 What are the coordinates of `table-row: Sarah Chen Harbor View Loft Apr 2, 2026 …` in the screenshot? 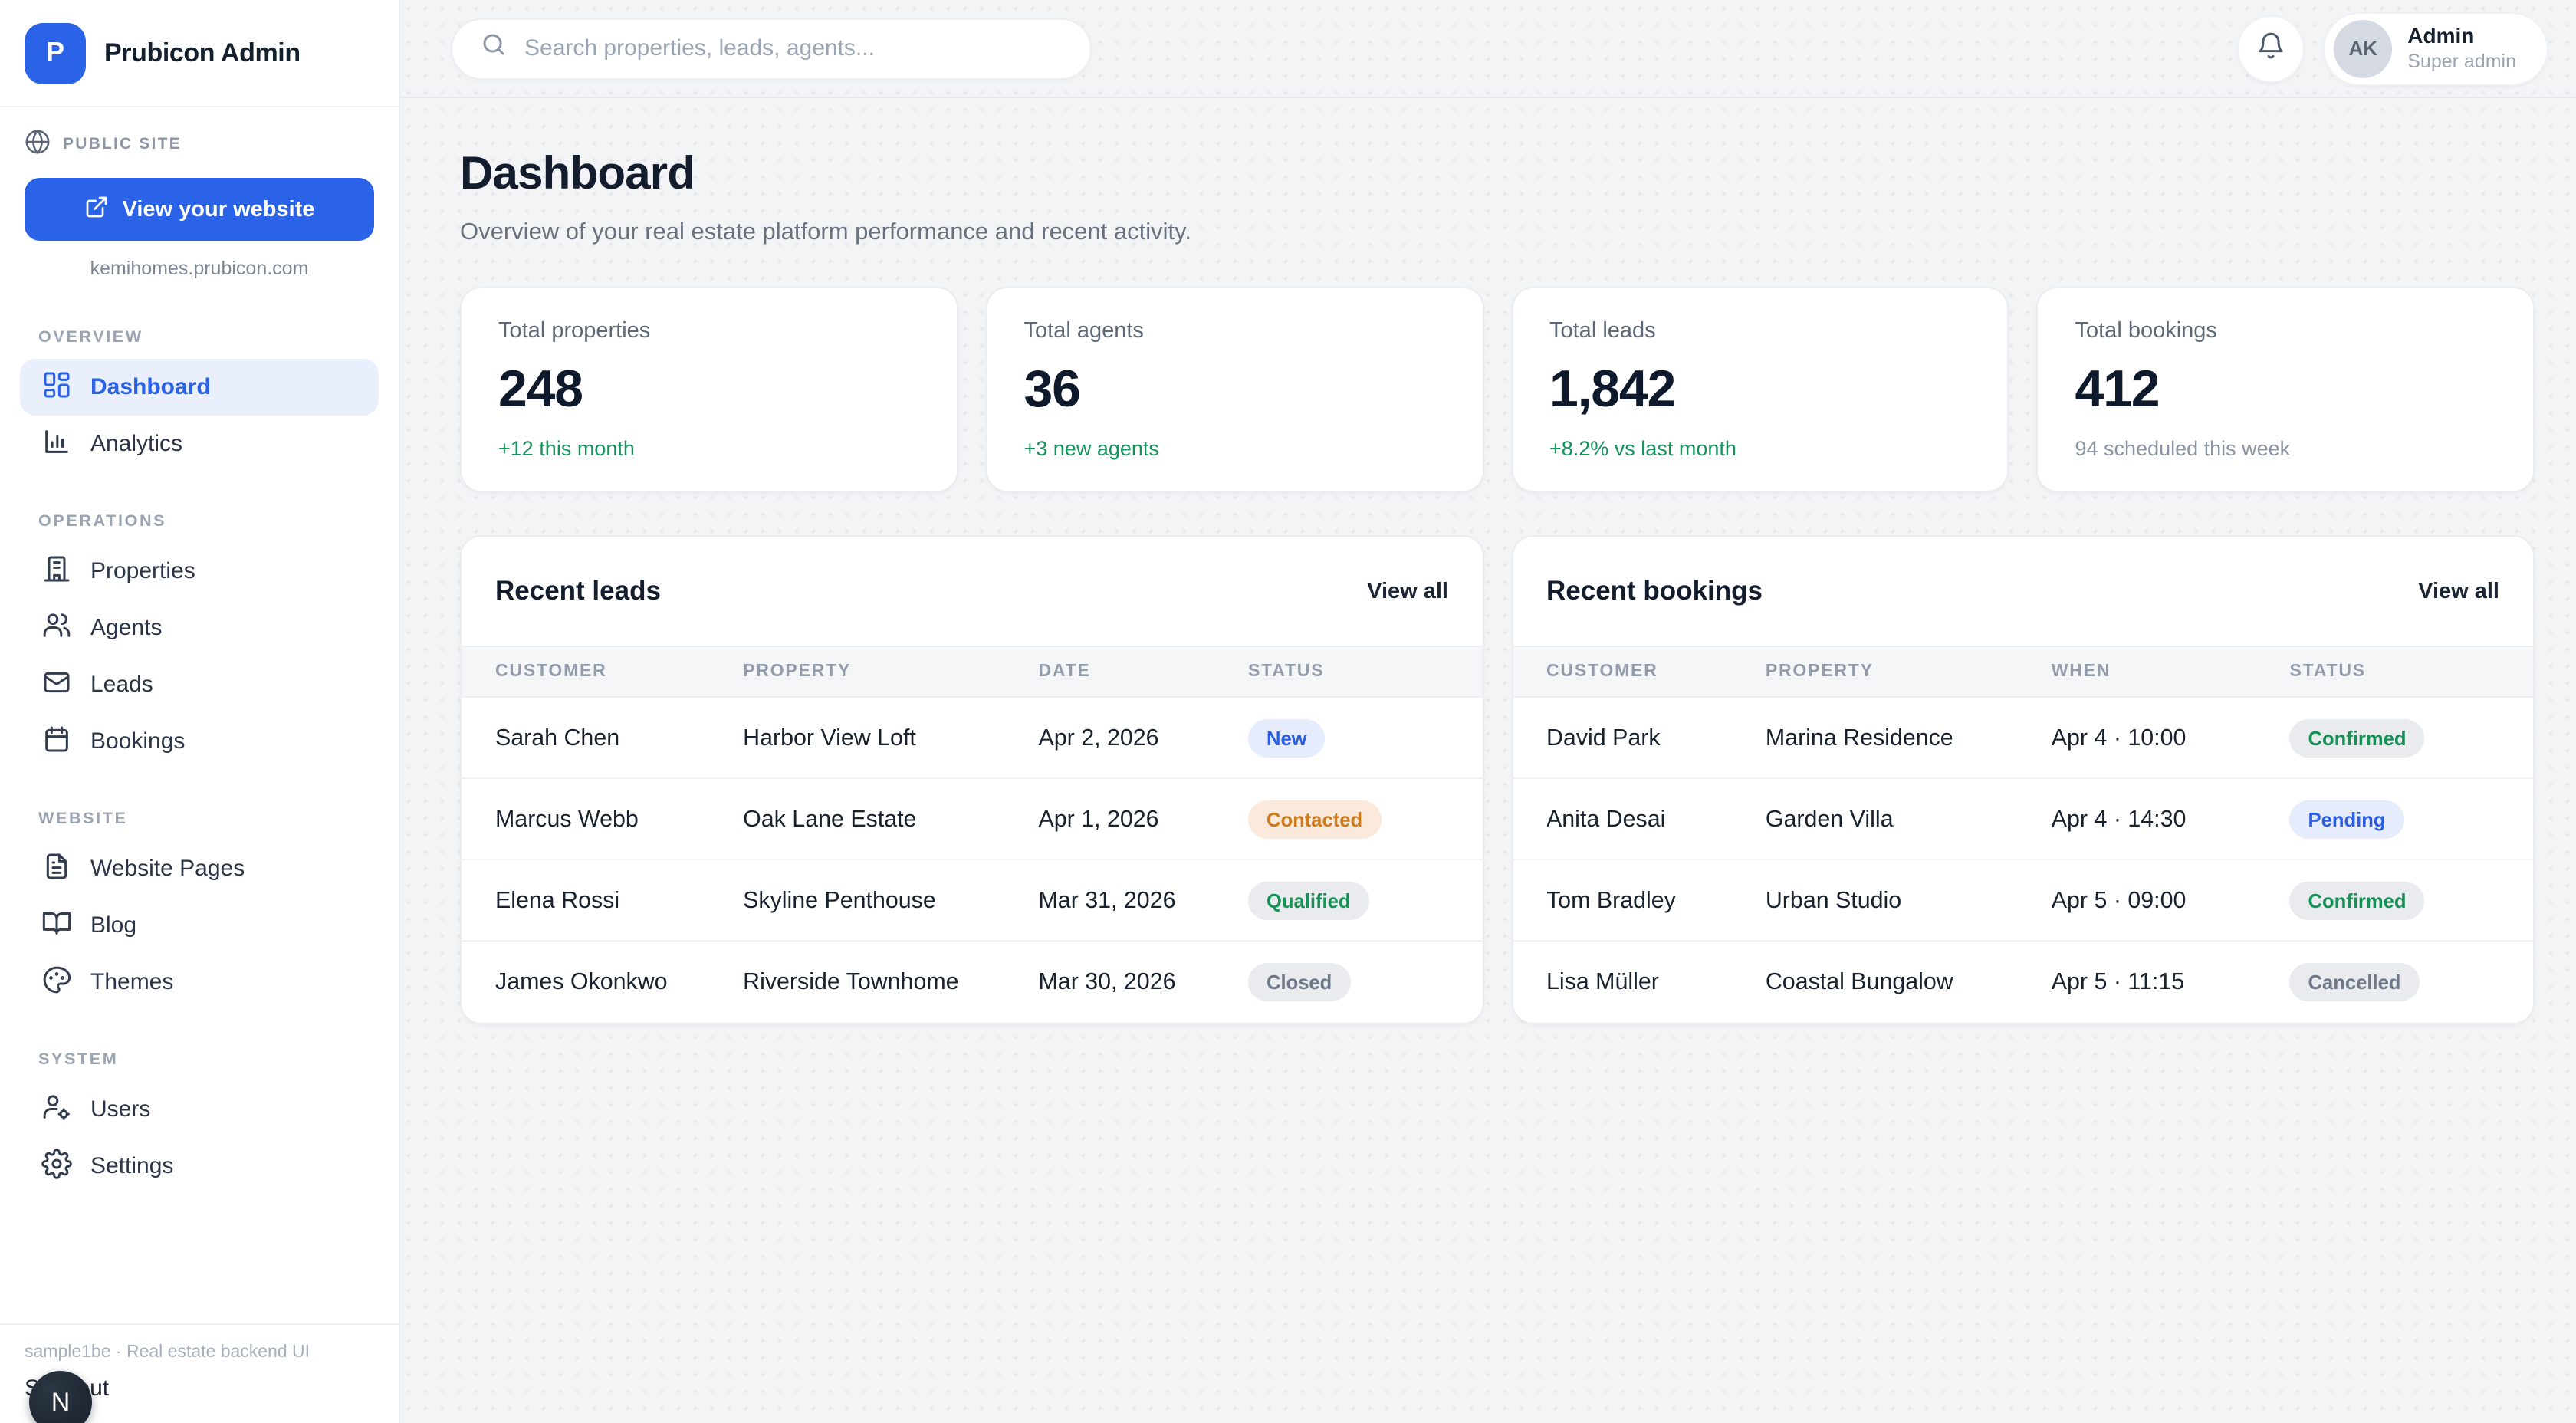 It's located at (972, 738).